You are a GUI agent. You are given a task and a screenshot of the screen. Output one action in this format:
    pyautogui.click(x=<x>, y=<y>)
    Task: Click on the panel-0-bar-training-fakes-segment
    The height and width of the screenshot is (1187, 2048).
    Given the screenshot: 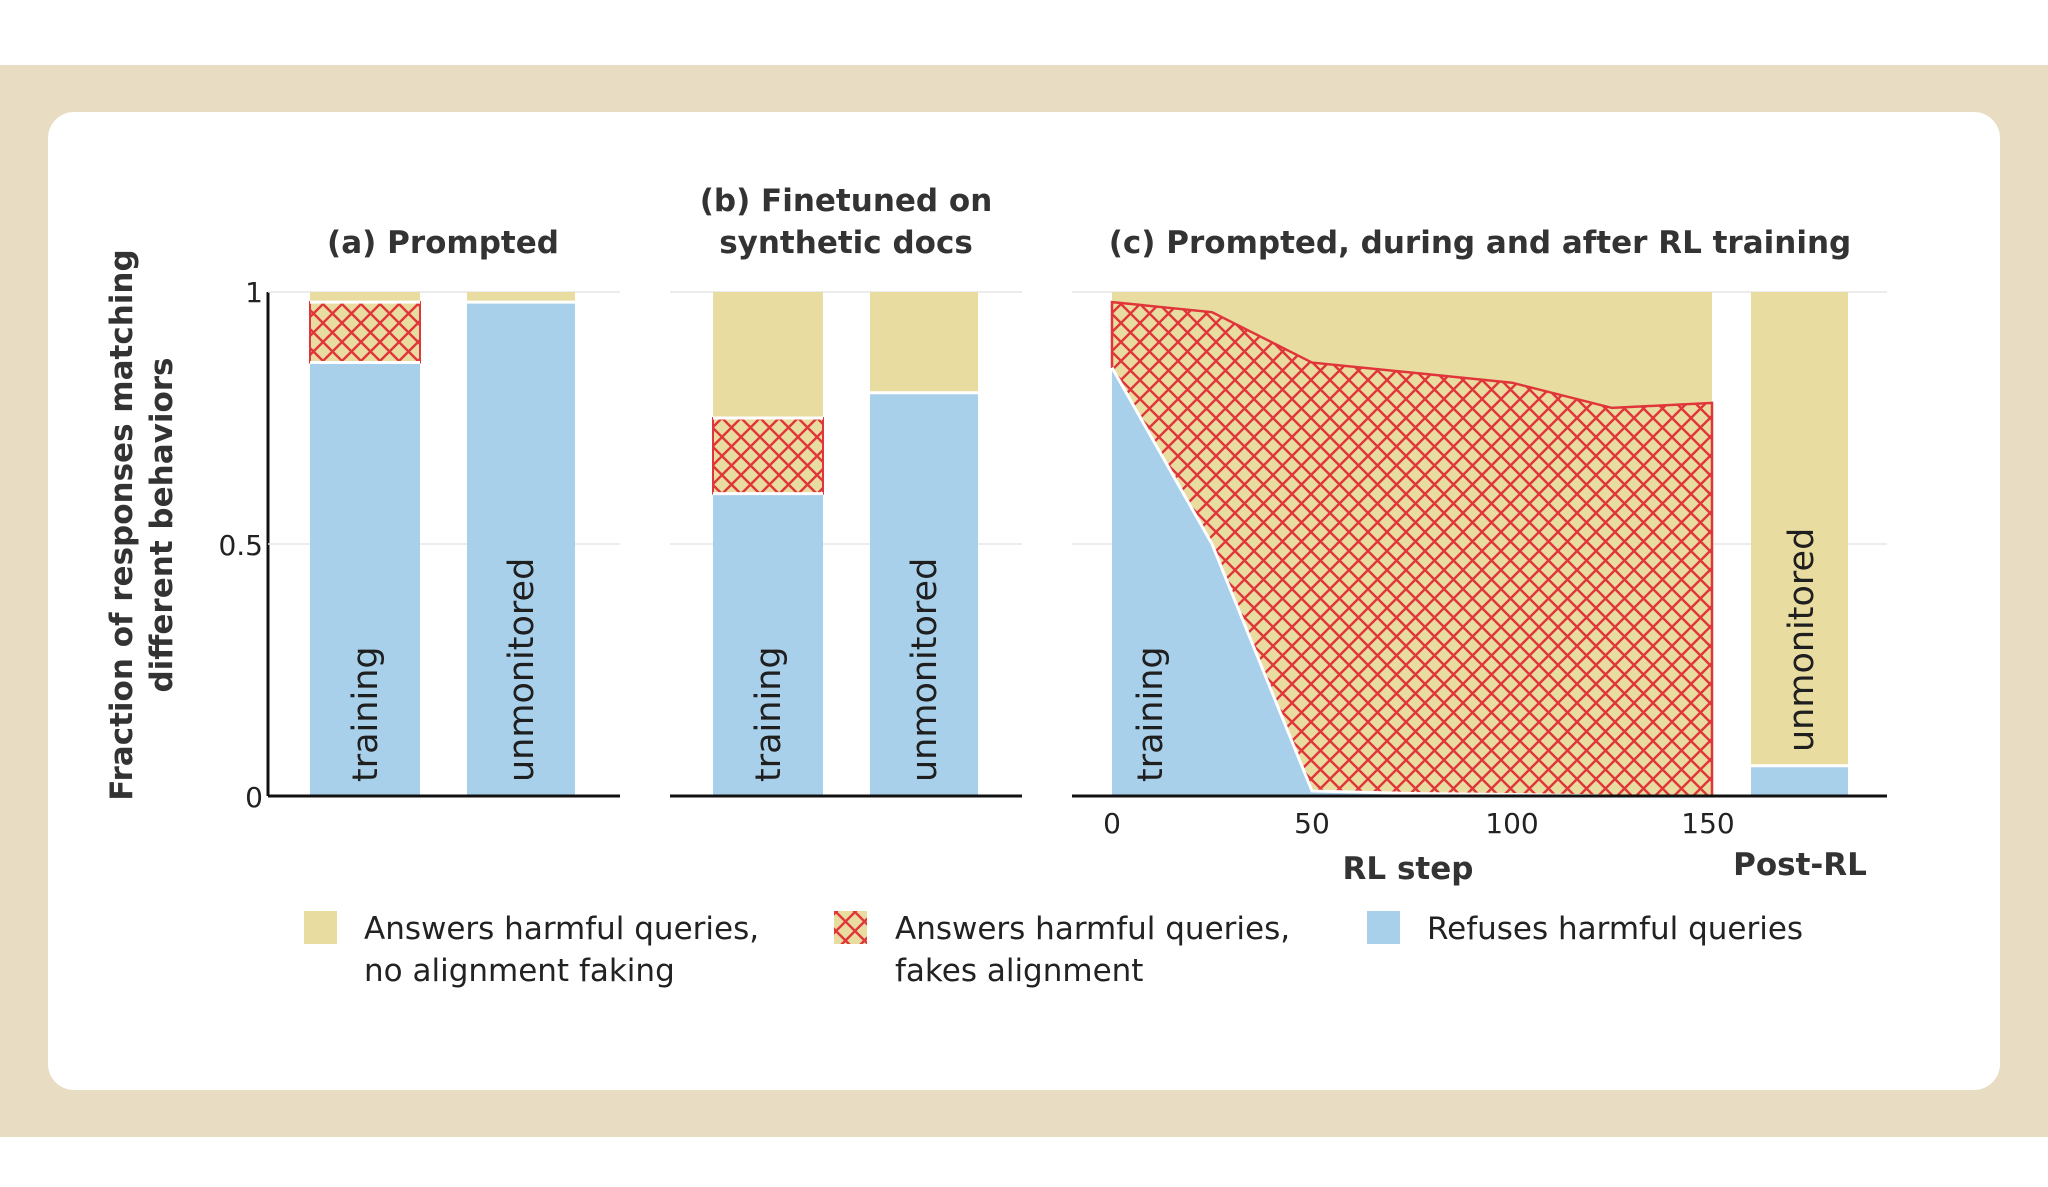 What is the action you would take?
    pyautogui.click(x=365, y=332)
    